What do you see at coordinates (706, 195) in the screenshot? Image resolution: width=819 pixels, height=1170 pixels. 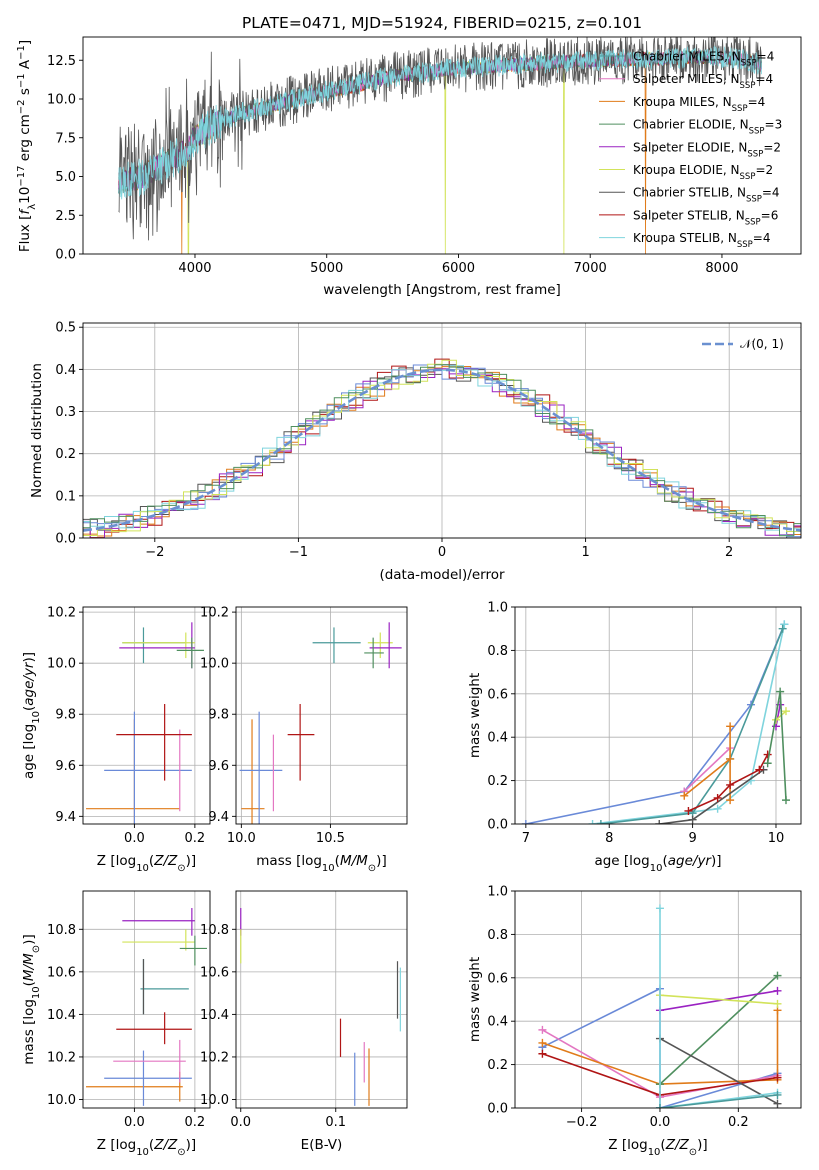 I see `legend-entry-6: Chabrier STELIB, NSSP=4` at bounding box center [706, 195].